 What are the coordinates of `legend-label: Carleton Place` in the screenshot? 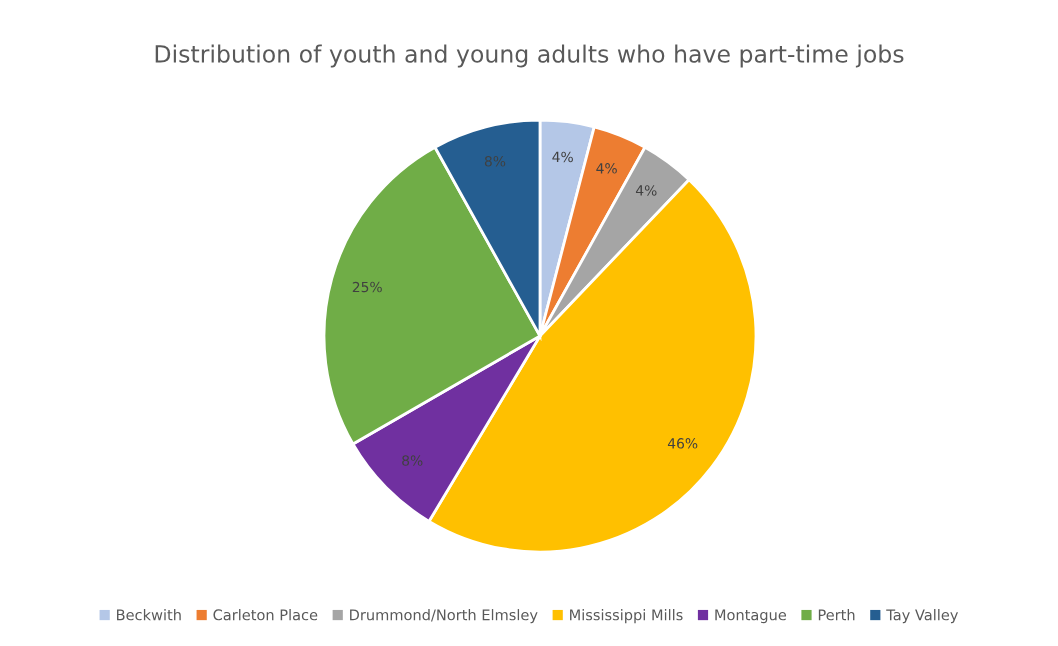 It's located at (265, 615).